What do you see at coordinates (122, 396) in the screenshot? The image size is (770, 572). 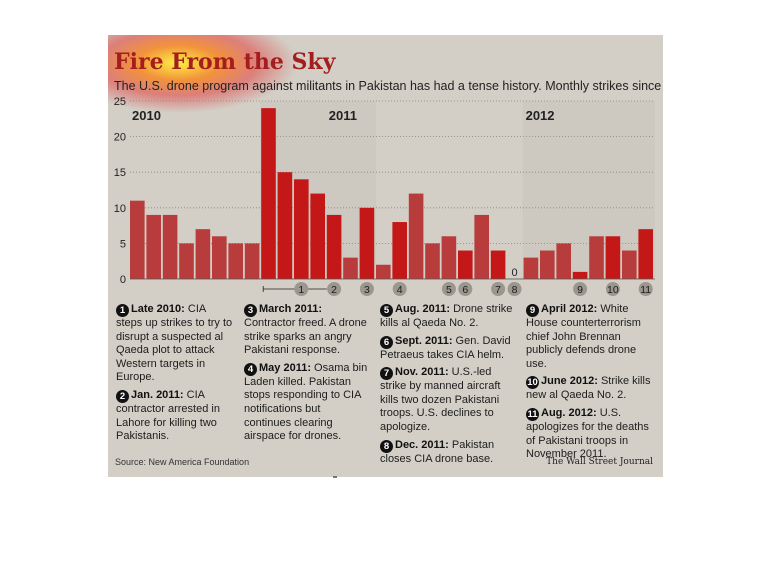 I see `event-number-badge: 2` at bounding box center [122, 396].